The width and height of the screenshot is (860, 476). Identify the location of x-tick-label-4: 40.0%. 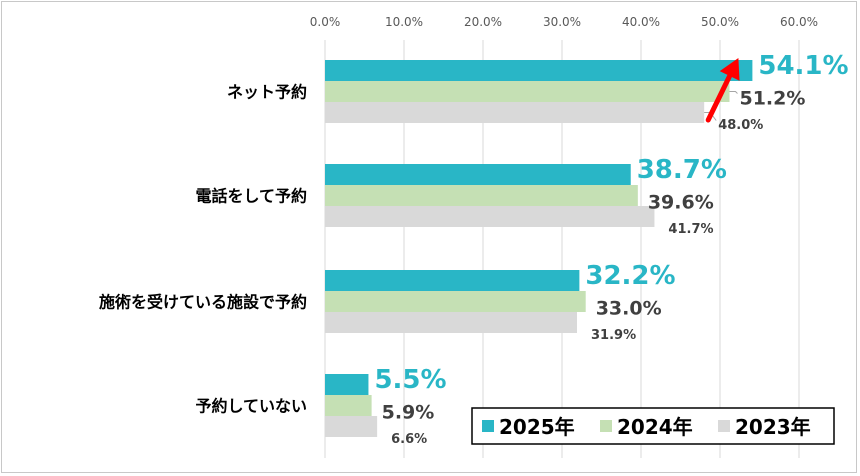
(641, 22).